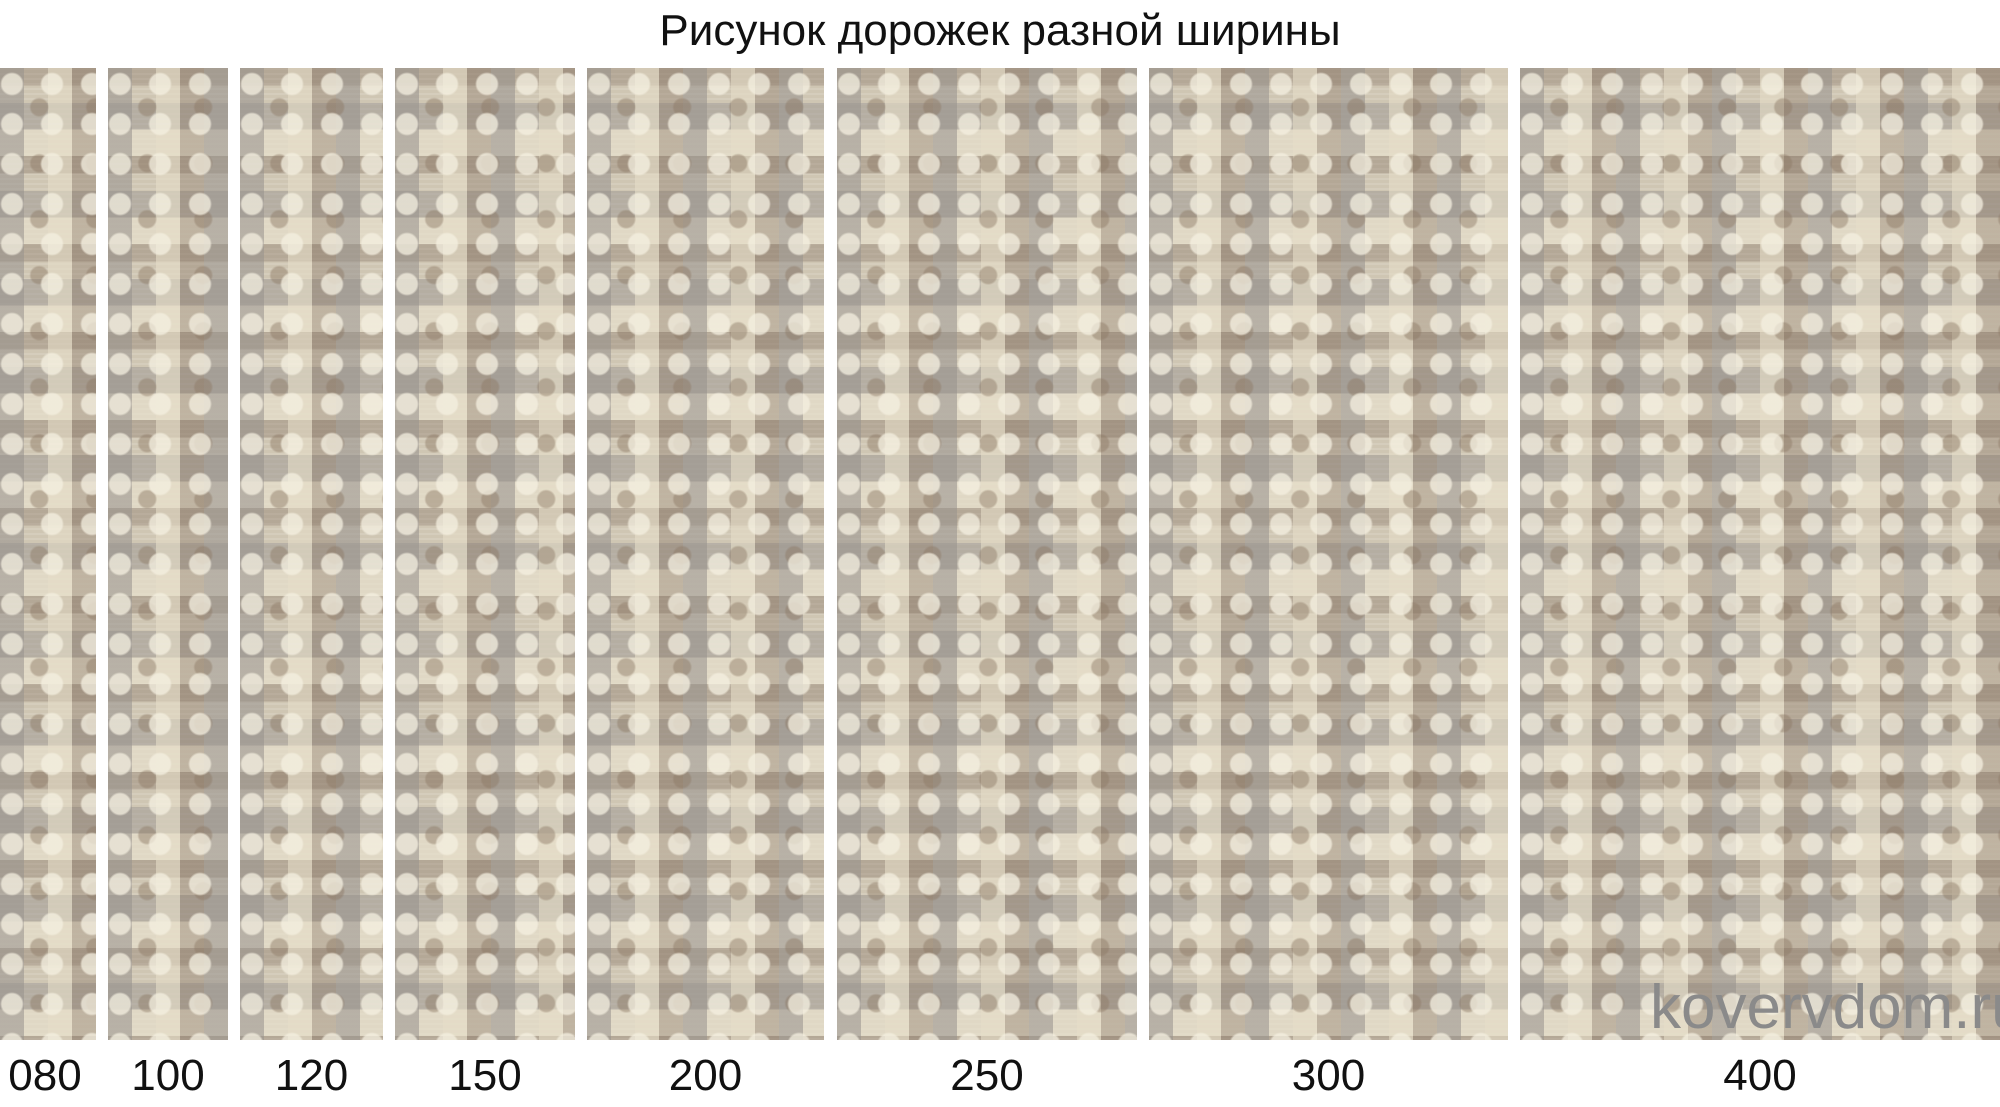 The image size is (2000, 1107). What do you see at coordinates (168, 1075) in the screenshot?
I see `width-label: 100` at bounding box center [168, 1075].